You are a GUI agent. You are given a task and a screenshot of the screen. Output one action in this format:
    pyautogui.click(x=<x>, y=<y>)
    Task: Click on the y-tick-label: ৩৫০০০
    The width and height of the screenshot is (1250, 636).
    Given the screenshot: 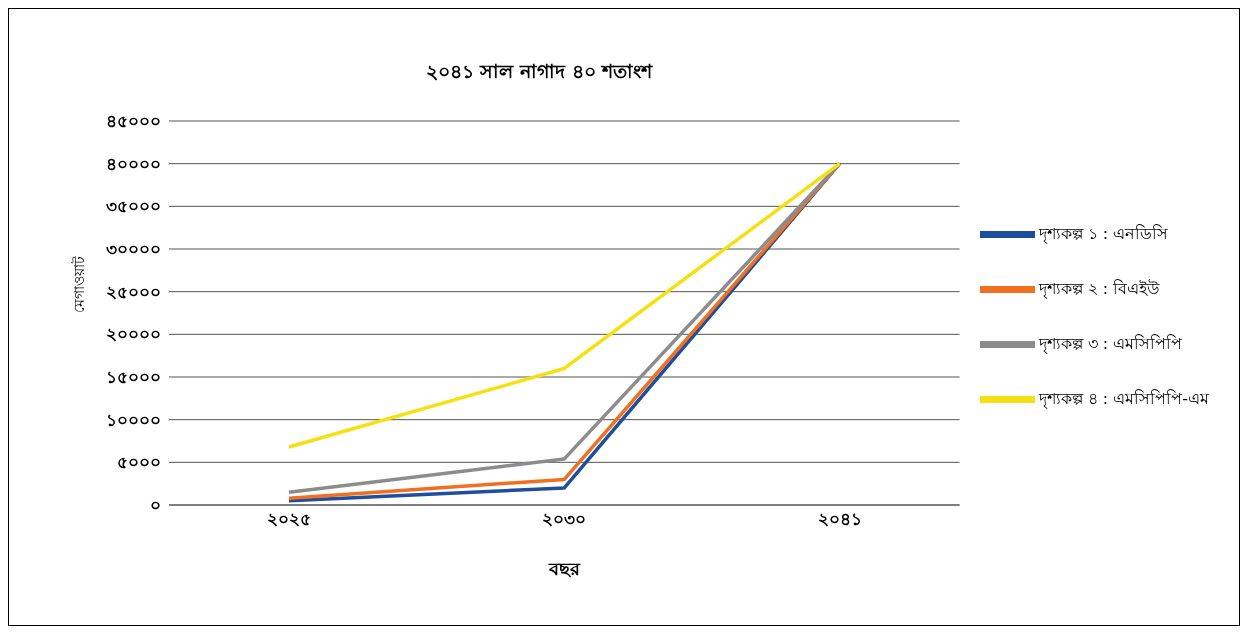 What is the action you would take?
    pyautogui.click(x=133, y=206)
    